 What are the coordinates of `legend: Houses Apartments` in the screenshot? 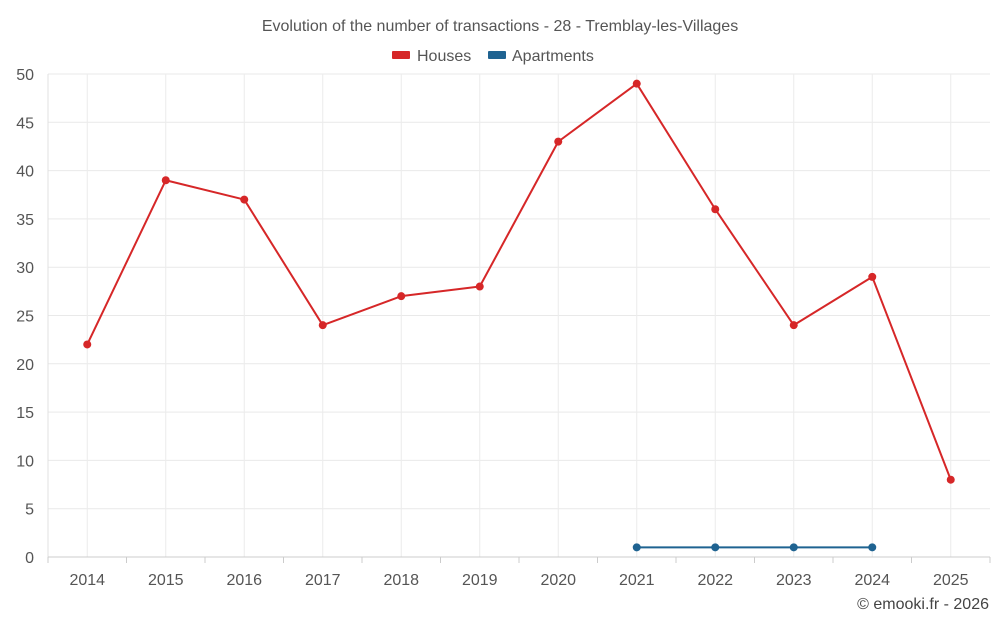 It's located at (493, 56).